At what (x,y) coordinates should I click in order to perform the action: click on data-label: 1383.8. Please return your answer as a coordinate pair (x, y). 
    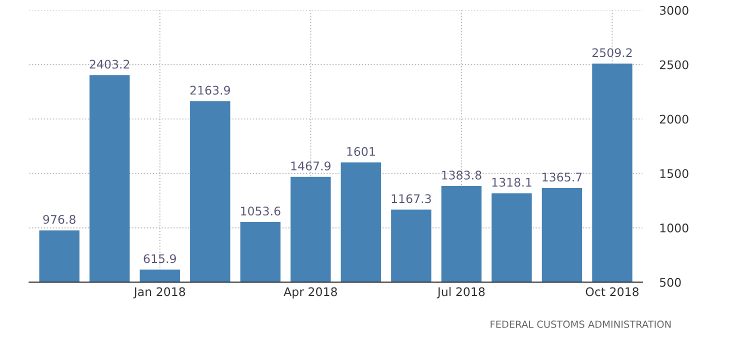
    Looking at the image, I should click on (462, 175).